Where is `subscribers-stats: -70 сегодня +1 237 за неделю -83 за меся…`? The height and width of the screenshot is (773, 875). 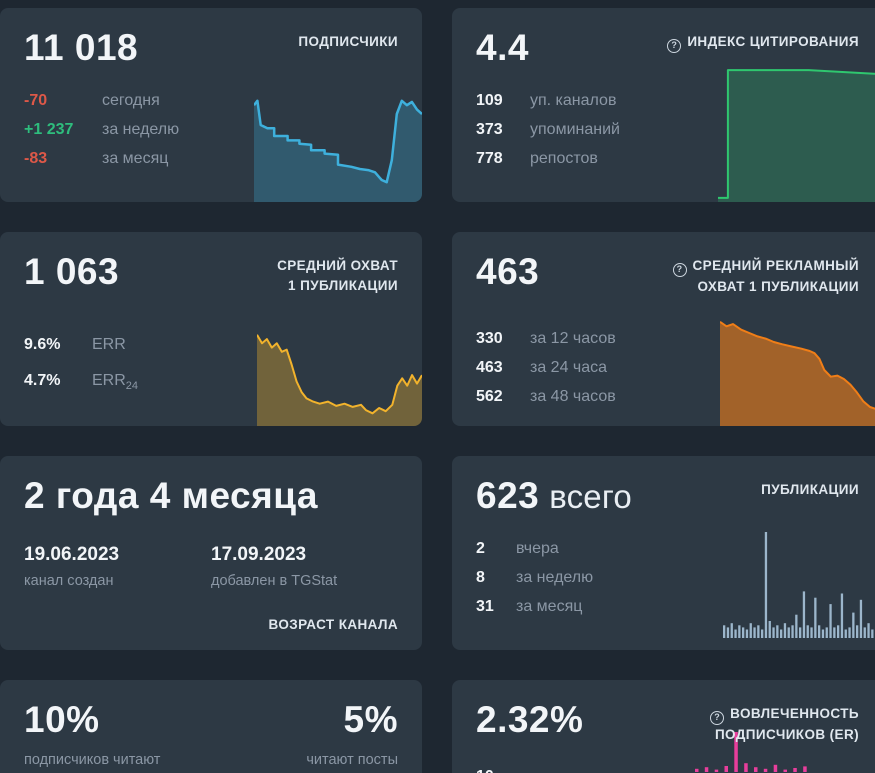
subscribers-stats: -70 сегодня +1 237 за неделю -83 за меся… is located at coordinates (211, 129).